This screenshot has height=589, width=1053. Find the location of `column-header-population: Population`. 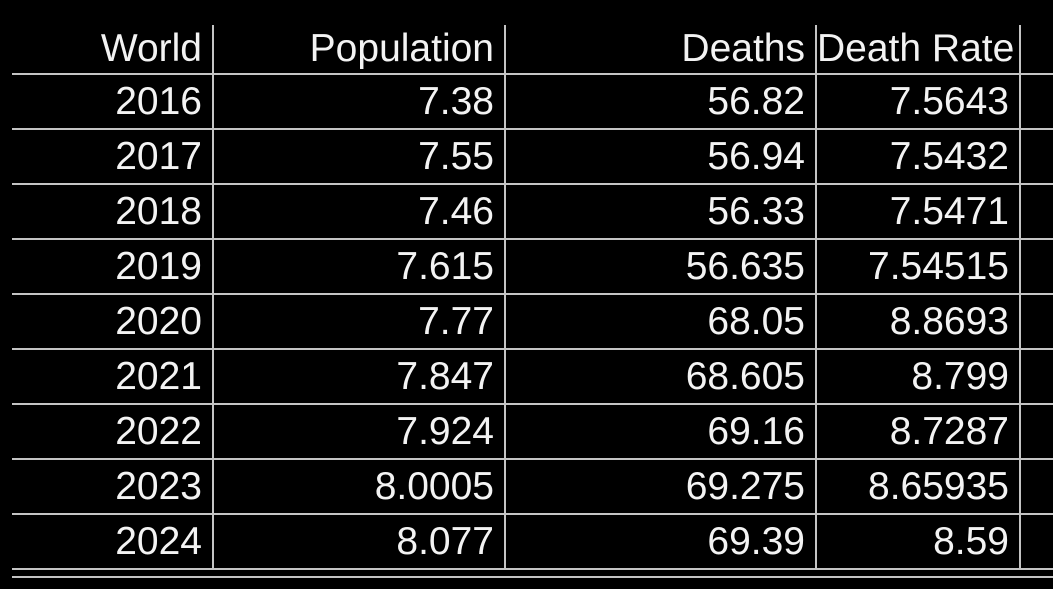

column-header-population: Population is located at coordinates (359, 50).